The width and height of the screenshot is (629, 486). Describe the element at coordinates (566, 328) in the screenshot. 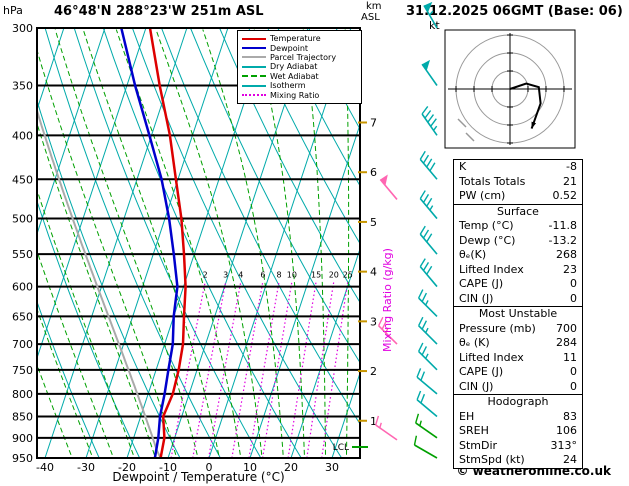

I see `stat-value: 700` at that location.